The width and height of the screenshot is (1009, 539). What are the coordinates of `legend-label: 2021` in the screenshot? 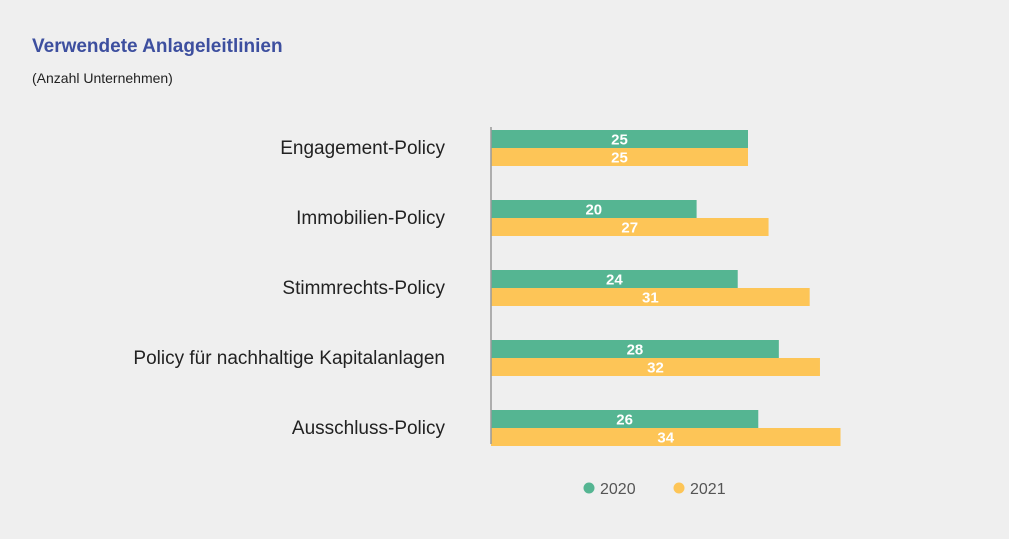 It's located at (708, 489).